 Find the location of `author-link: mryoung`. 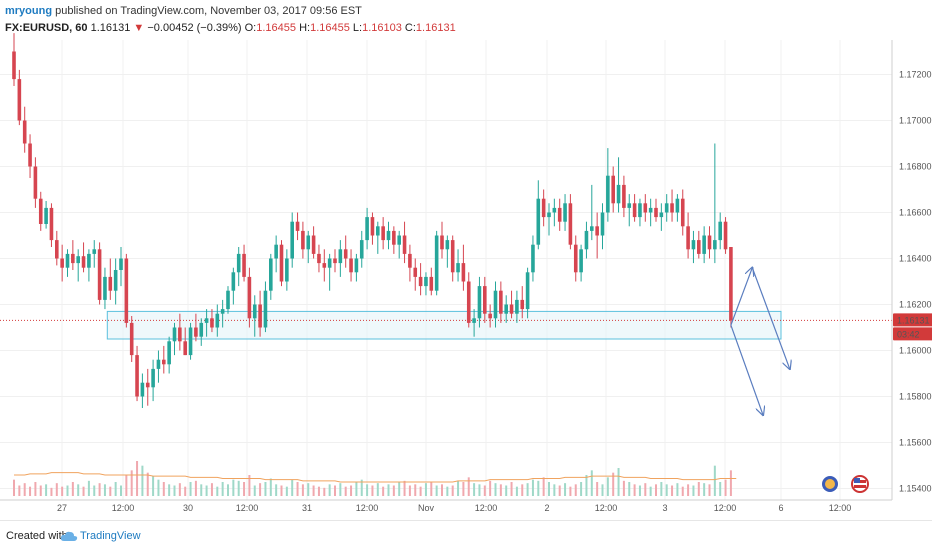

author-link: mryoung is located at coordinates (29, 11).